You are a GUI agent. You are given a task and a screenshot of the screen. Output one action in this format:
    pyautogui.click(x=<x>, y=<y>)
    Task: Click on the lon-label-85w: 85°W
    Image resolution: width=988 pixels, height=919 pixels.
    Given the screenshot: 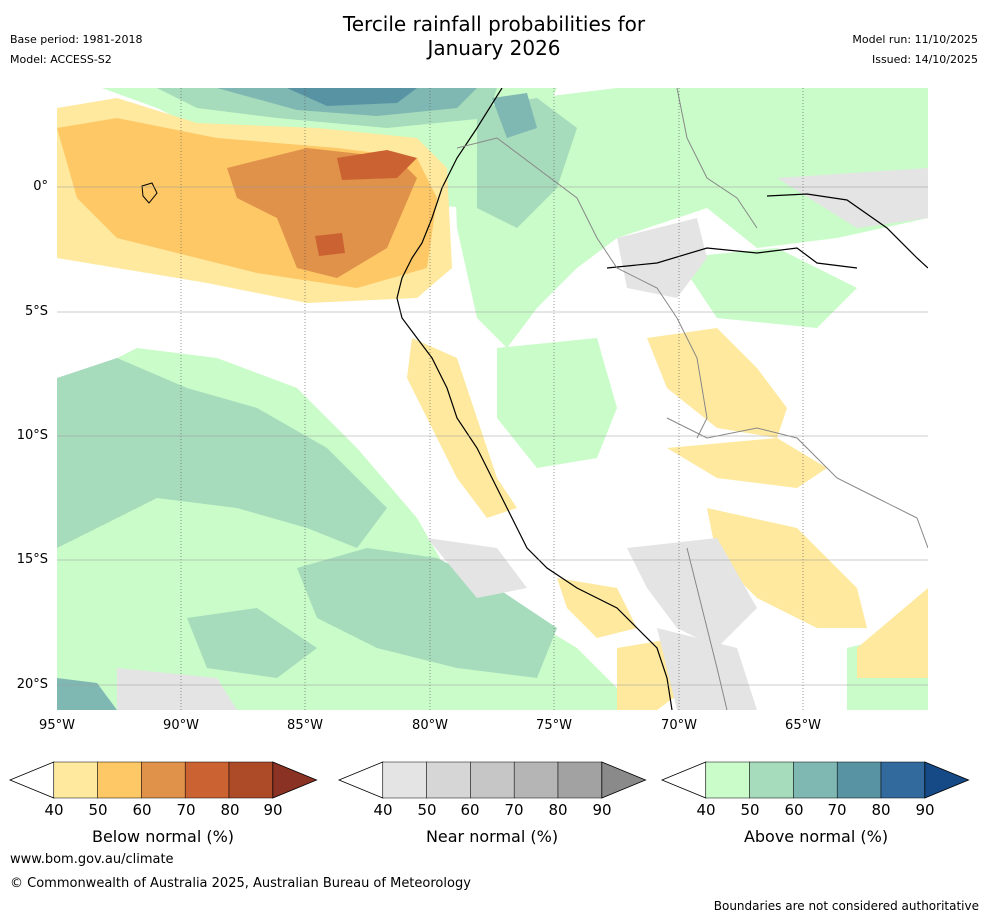 What is the action you would take?
    pyautogui.click(x=305, y=725)
    